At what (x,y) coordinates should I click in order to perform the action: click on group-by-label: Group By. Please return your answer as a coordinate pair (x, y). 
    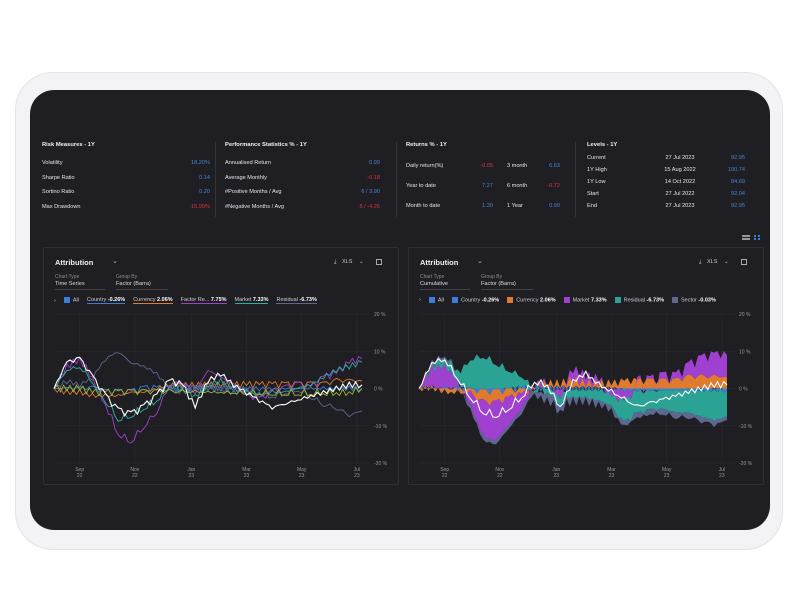
    Looking at the image, I should click on (492, 277).